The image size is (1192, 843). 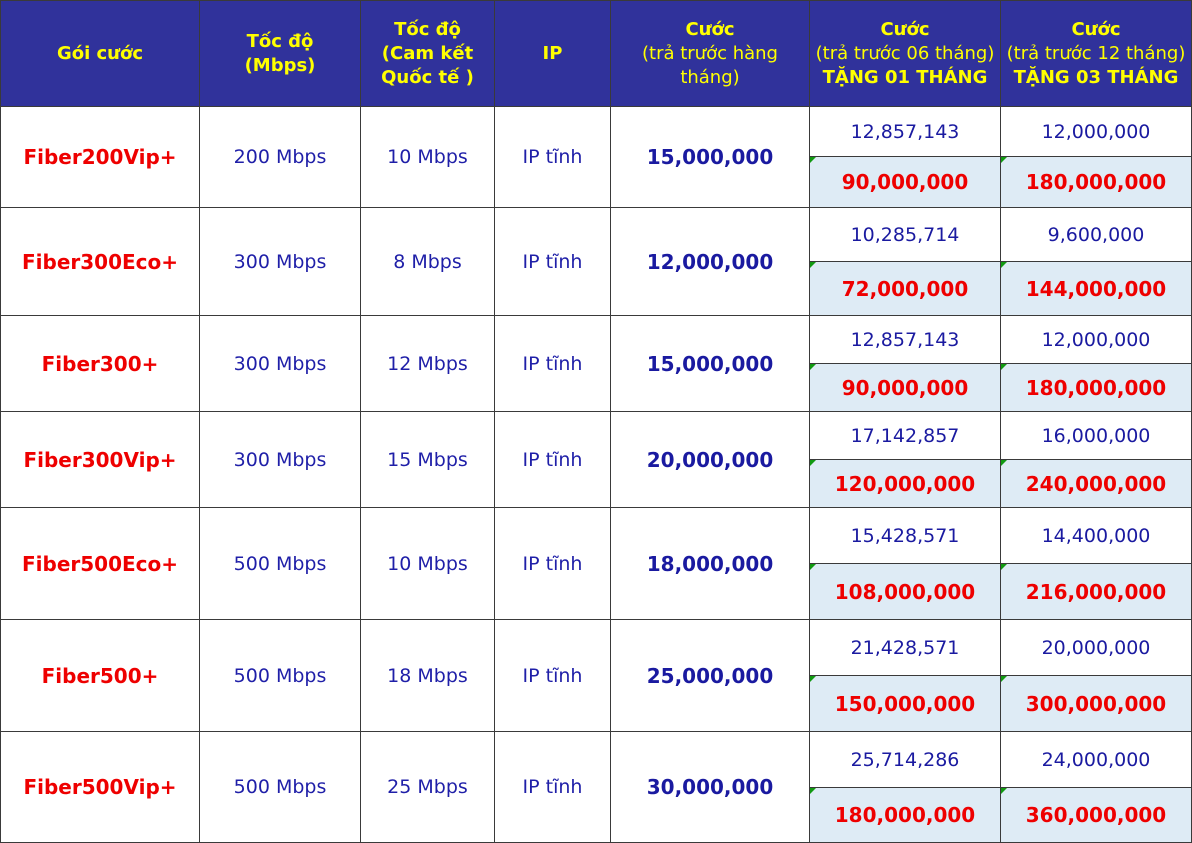 What do you see at coordinates (905, 77) in the screenshot?
I see `header-six-month-bonus: TẶNG 01 THÁNG` at bounding box center [905, 77].